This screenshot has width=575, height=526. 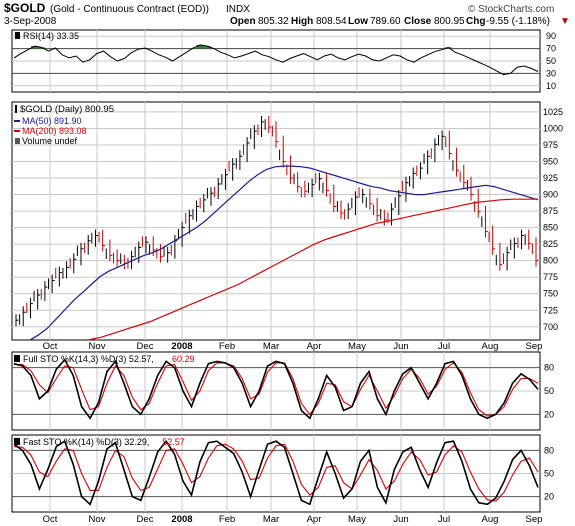 I want to click on fast-sto-d-line, so click(x=276, y=472).